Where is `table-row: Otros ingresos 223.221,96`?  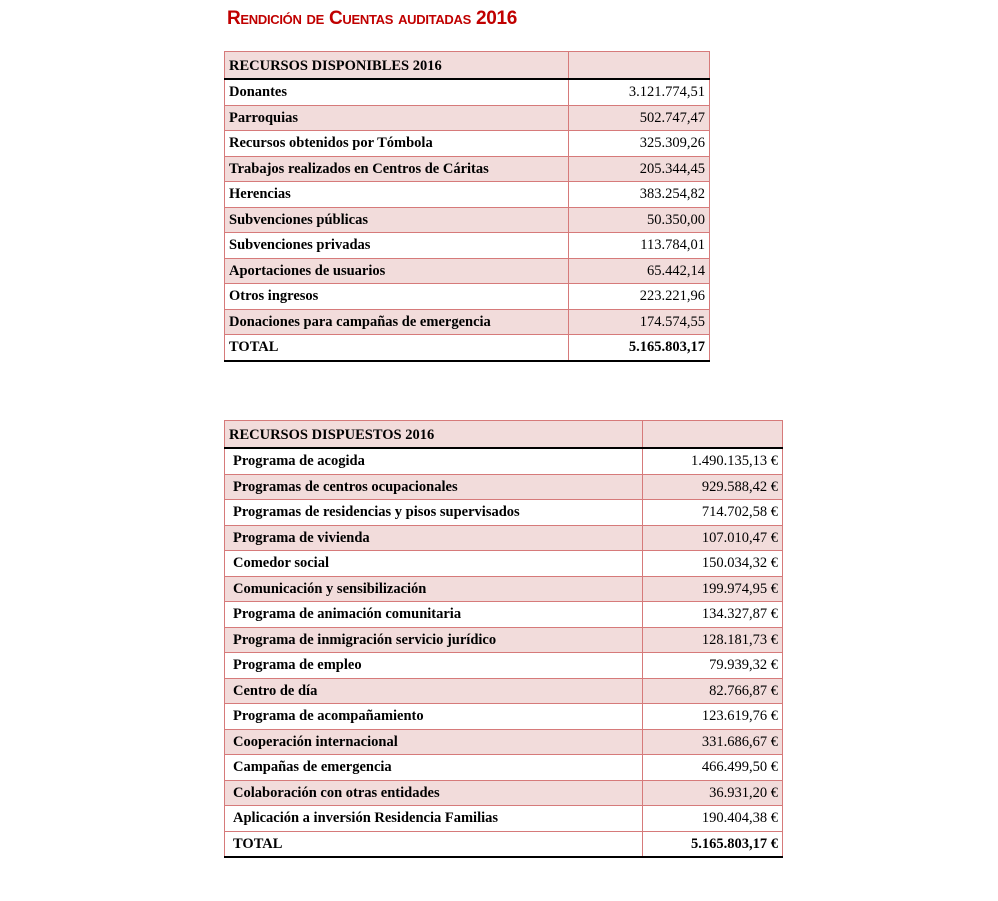 table-row: Otros ingresos 223.221,96 is located at coordinates (467, 296).